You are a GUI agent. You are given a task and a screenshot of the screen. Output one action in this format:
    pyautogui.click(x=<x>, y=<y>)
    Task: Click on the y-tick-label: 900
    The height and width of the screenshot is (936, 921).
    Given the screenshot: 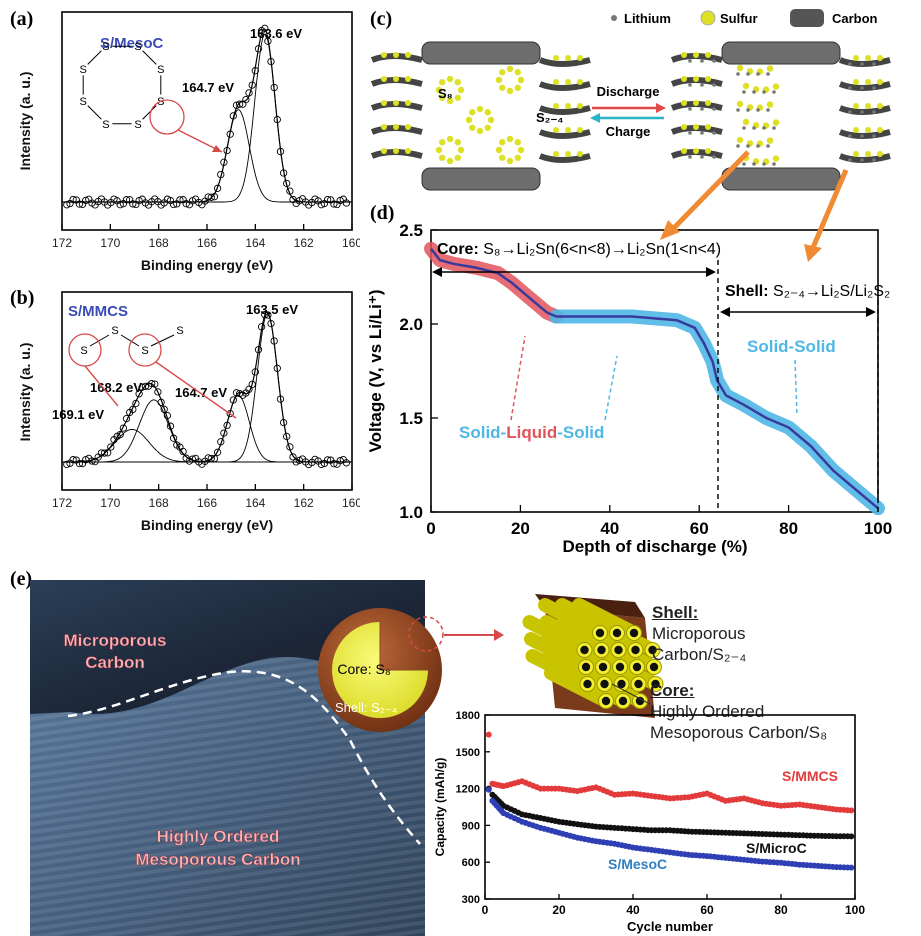 What is the action you would take?
    pyautogui.click(x=471, y=826)
    